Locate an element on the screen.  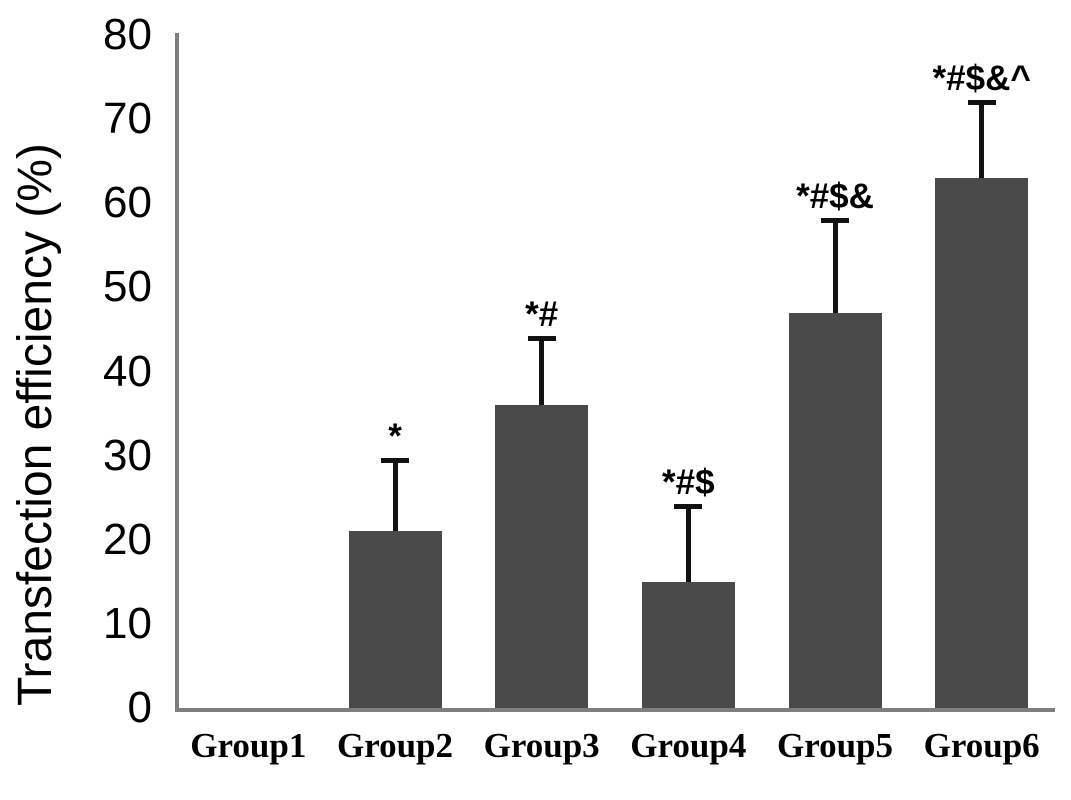
x-axis-label-group1: Group1 is located at coordinates (248, 745).